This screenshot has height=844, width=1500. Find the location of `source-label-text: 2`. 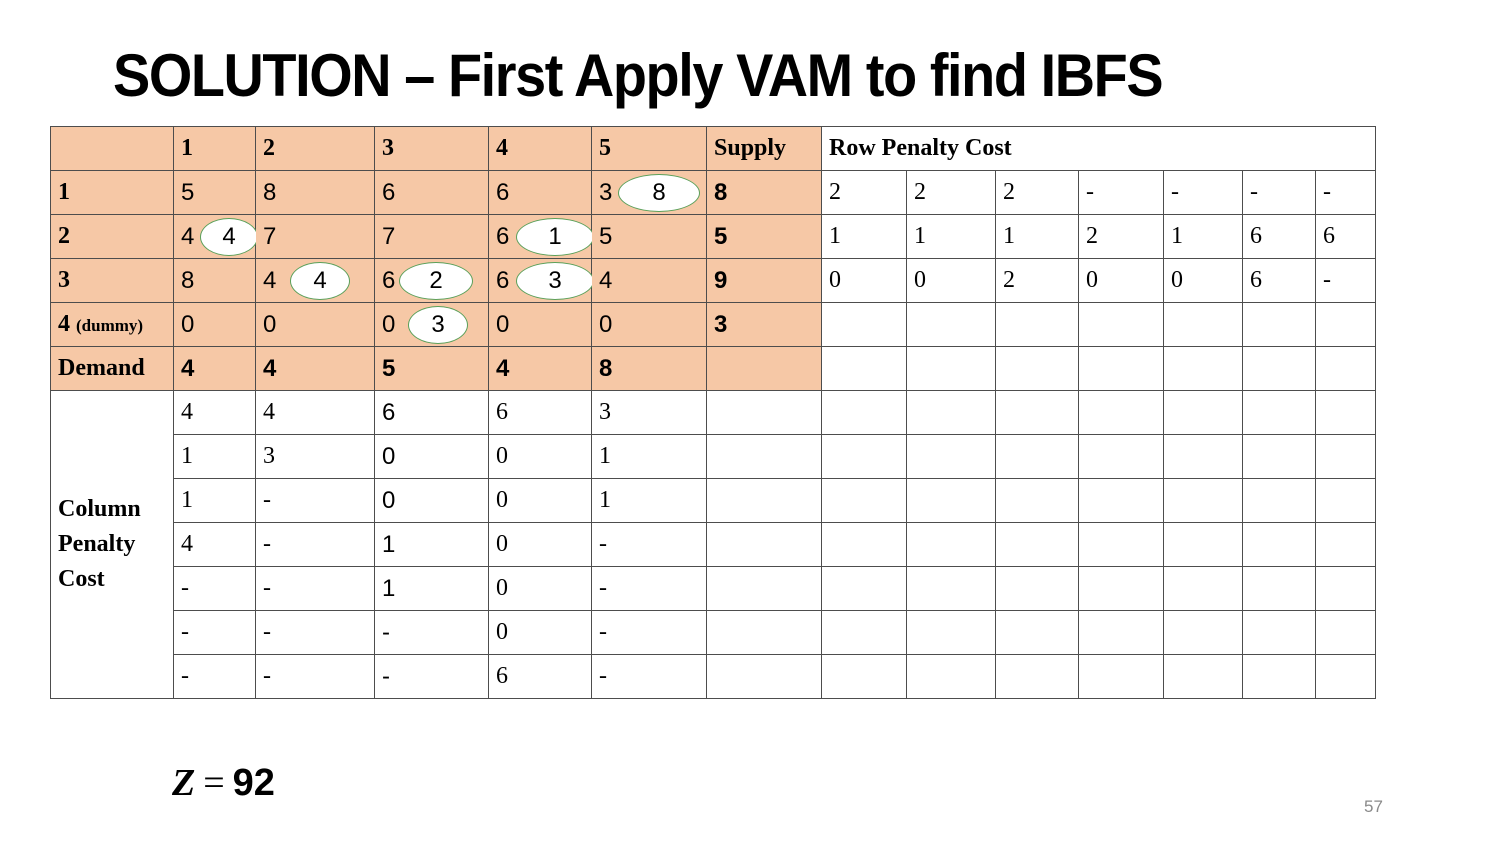

source-label-text: 2 is located at coordinates (64, 236).